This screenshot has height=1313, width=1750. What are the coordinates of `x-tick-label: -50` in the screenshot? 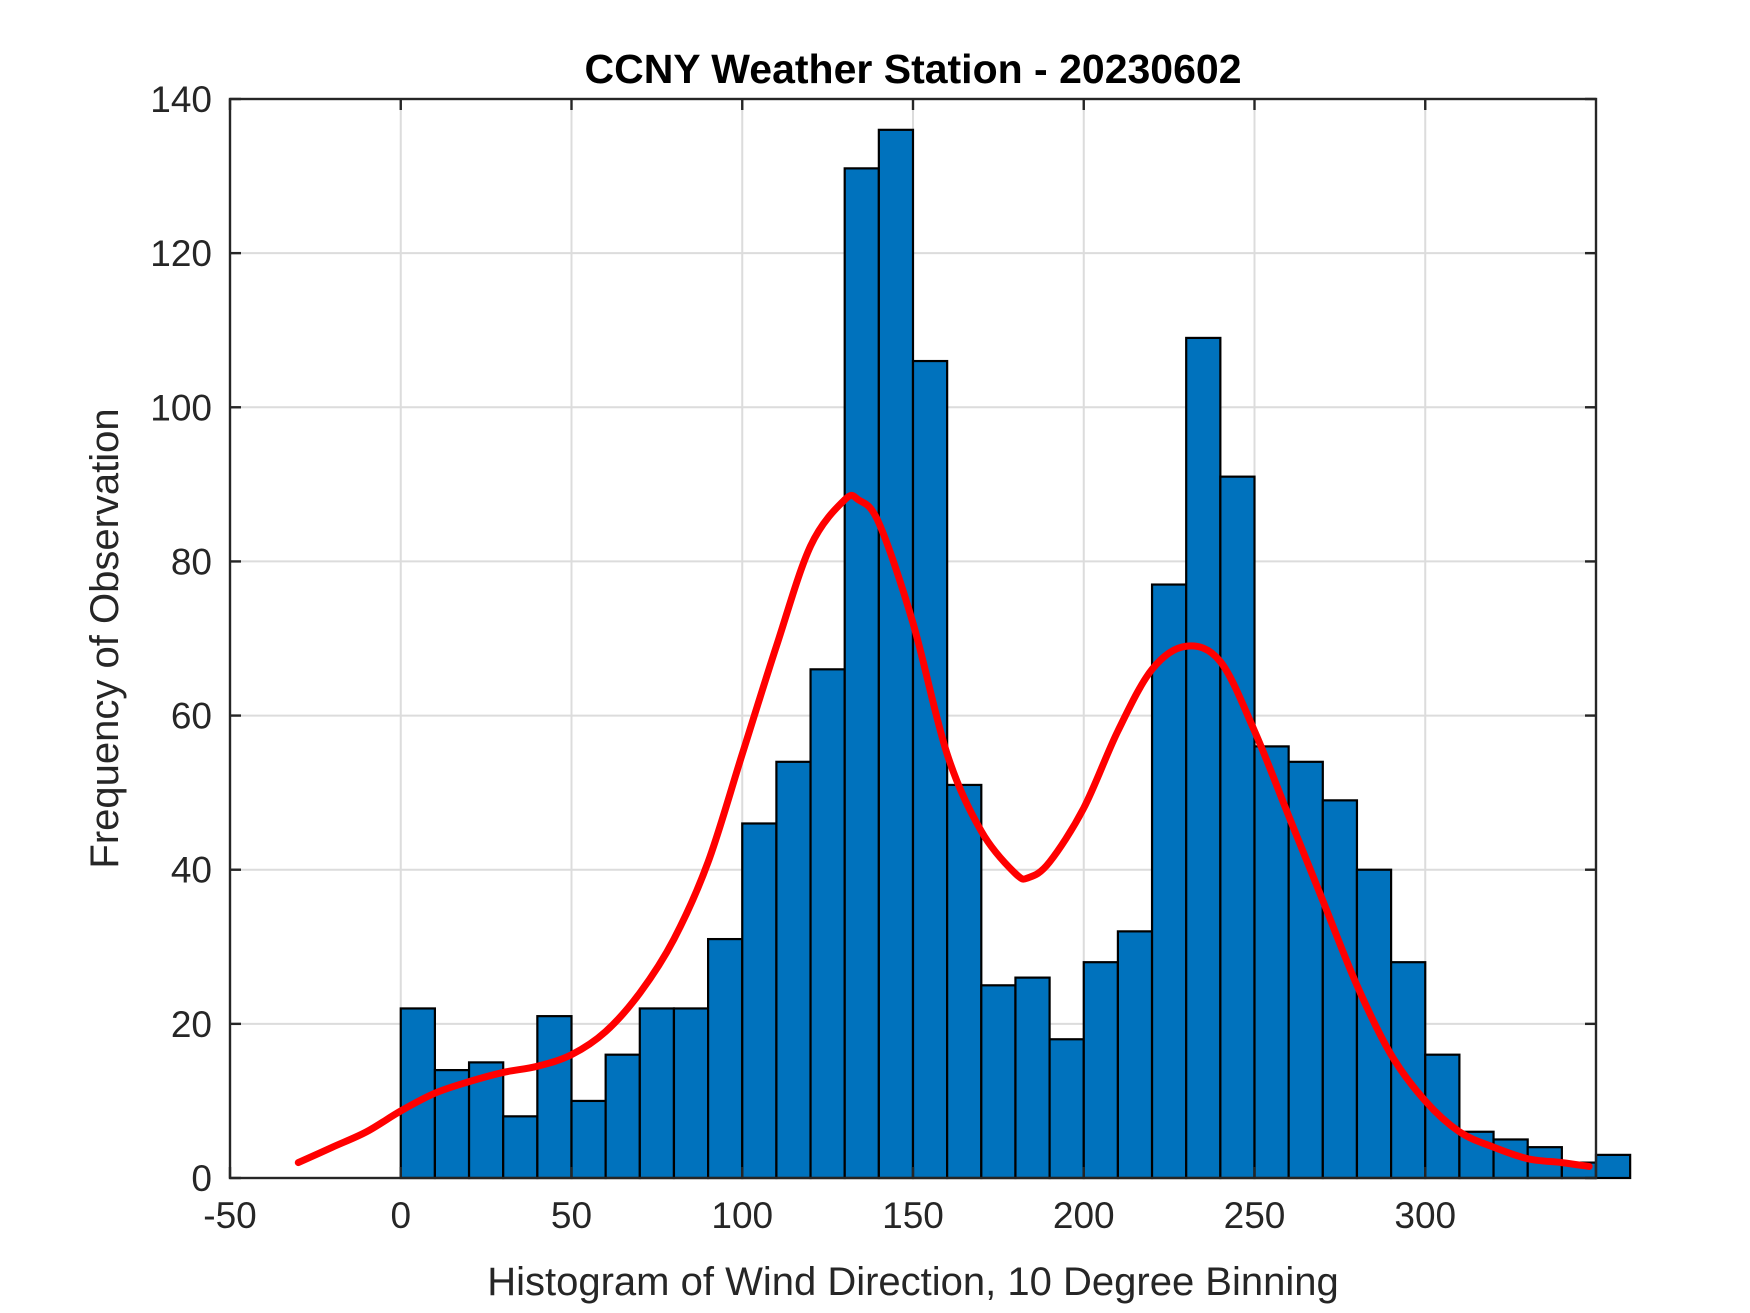 It's located at (229, 1215).